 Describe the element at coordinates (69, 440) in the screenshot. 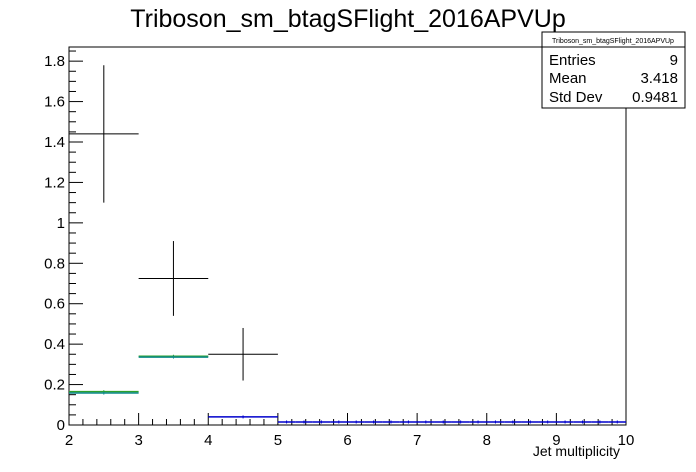

I see `x-tick-label: 2` at that location.